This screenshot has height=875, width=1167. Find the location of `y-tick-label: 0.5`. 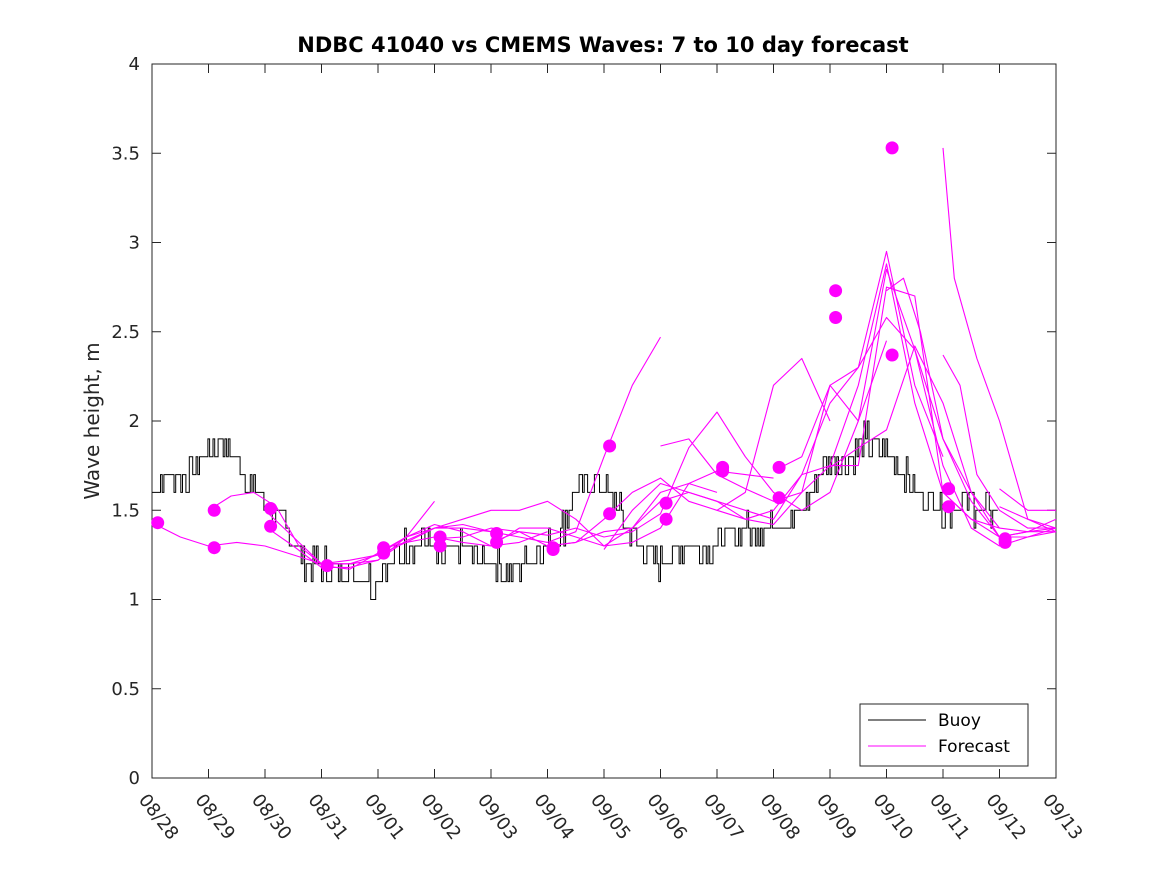

y-tick-label: 0.5 is located at coordinates (125, 689).